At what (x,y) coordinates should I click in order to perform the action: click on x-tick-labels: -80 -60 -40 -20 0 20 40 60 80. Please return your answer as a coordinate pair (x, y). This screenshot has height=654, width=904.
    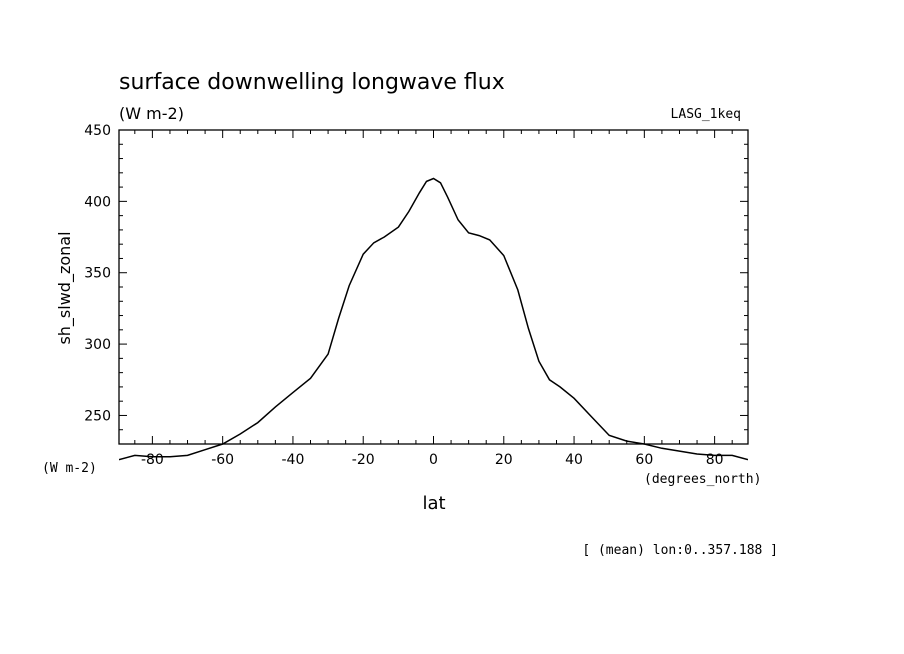
    Looking at the image, I should click on (432, 460).